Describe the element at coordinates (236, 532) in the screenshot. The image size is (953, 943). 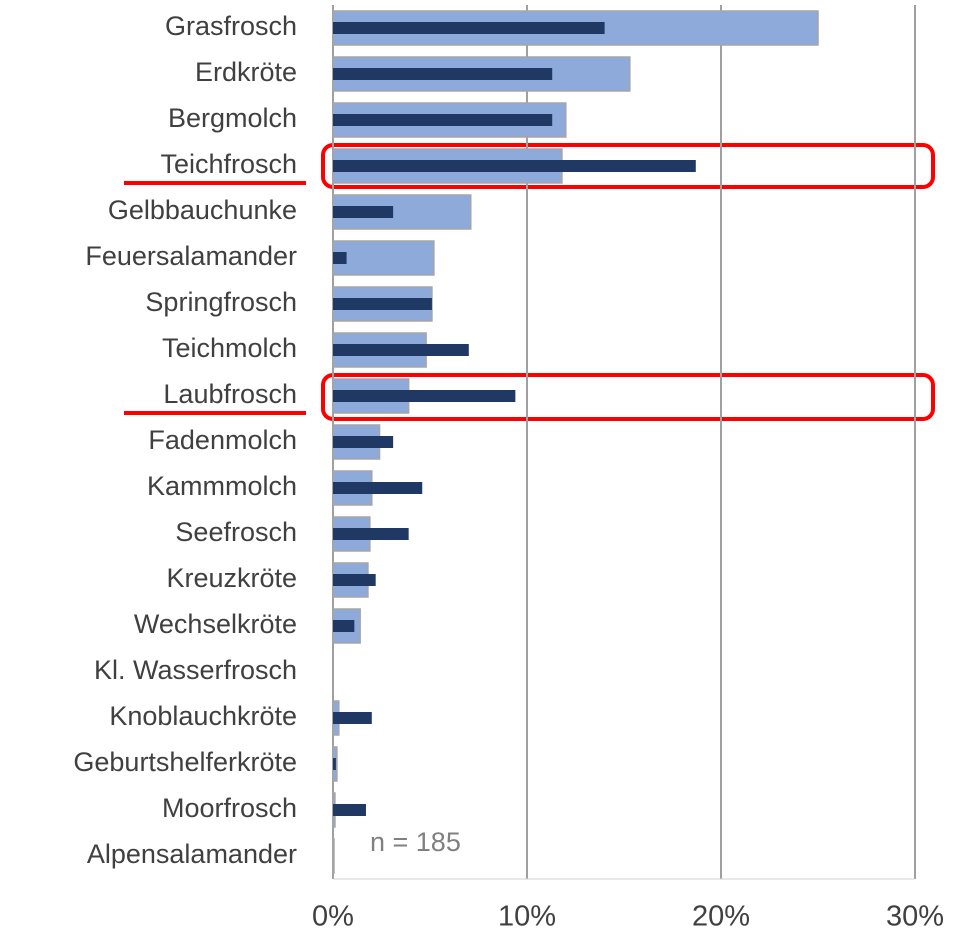
I see `y-tick-label: Seefrosch` at that location.